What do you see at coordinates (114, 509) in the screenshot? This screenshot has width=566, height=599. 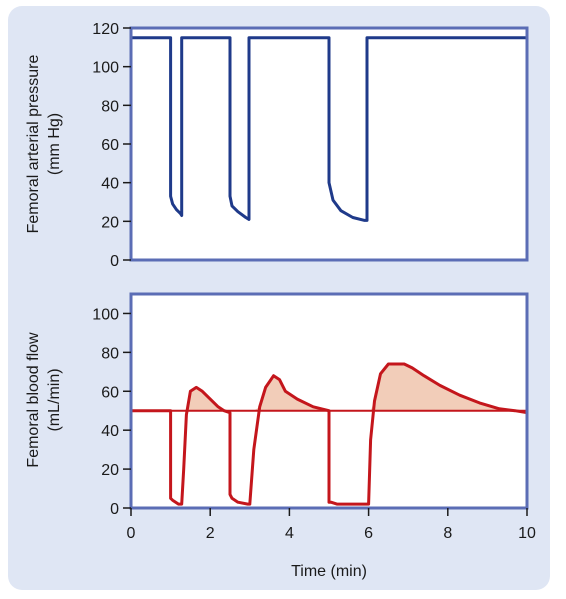 I see `flow-y-tick-label: 0` at bounding box center [114, 509].